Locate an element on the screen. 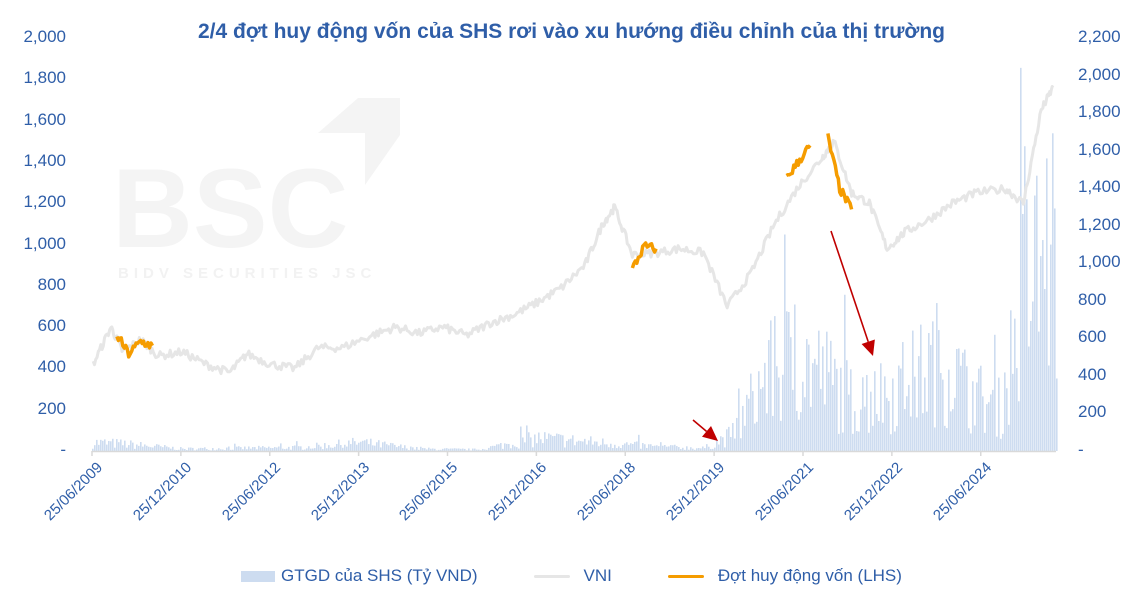 The image size is (1143, 602). right-tick-label: 1,800 is located at coordinates (1099, 112).